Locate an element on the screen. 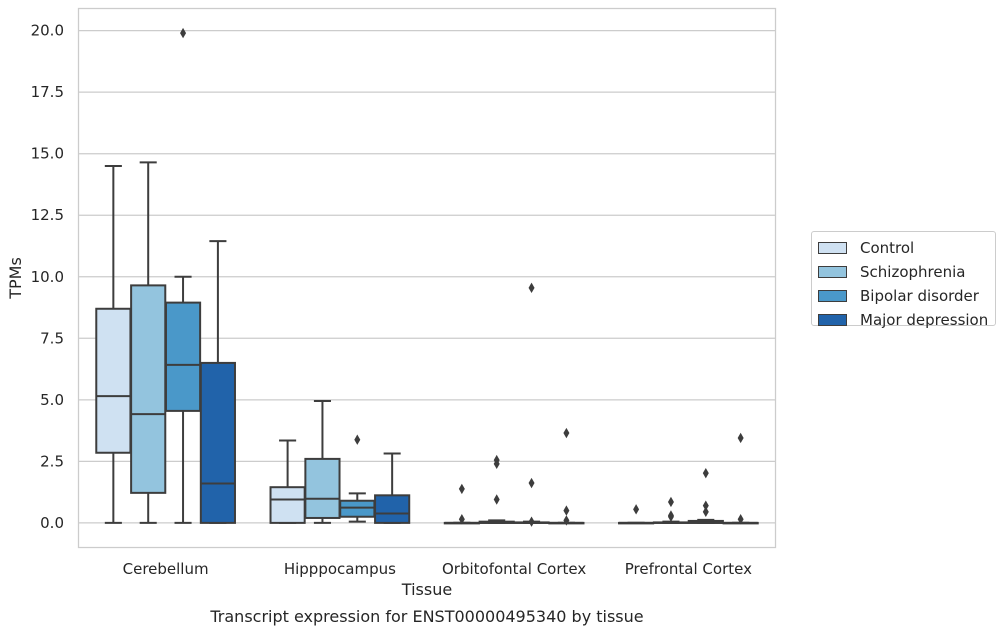 This screenshot has height=634, width=1007. legend-swatch-bipolar-disorder is located at coordinates (832, 296).